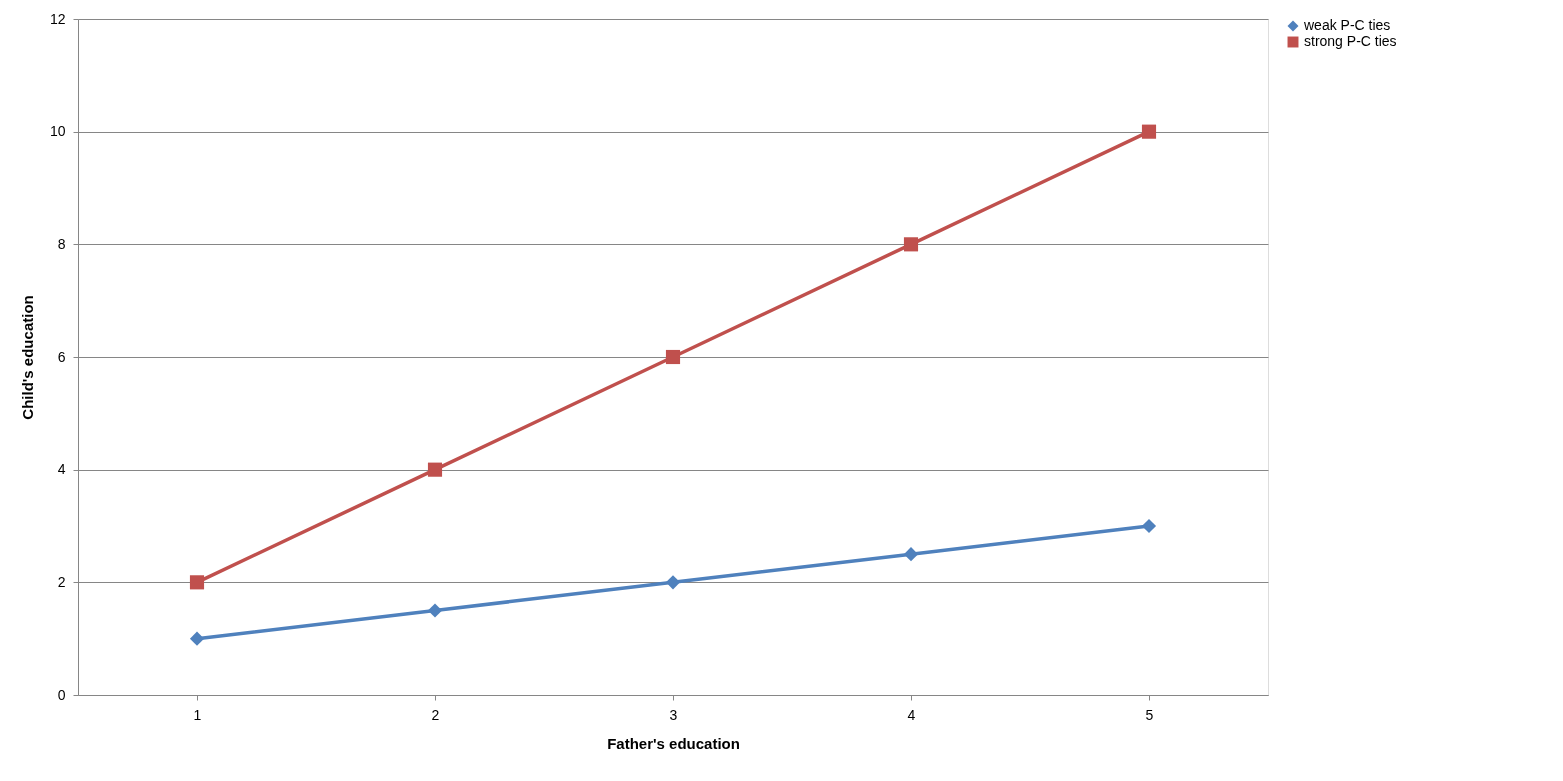  Describe the element at coordinates (1350, 41) in the screenshot. I see `legend-label: strong P-C ties` at that location.